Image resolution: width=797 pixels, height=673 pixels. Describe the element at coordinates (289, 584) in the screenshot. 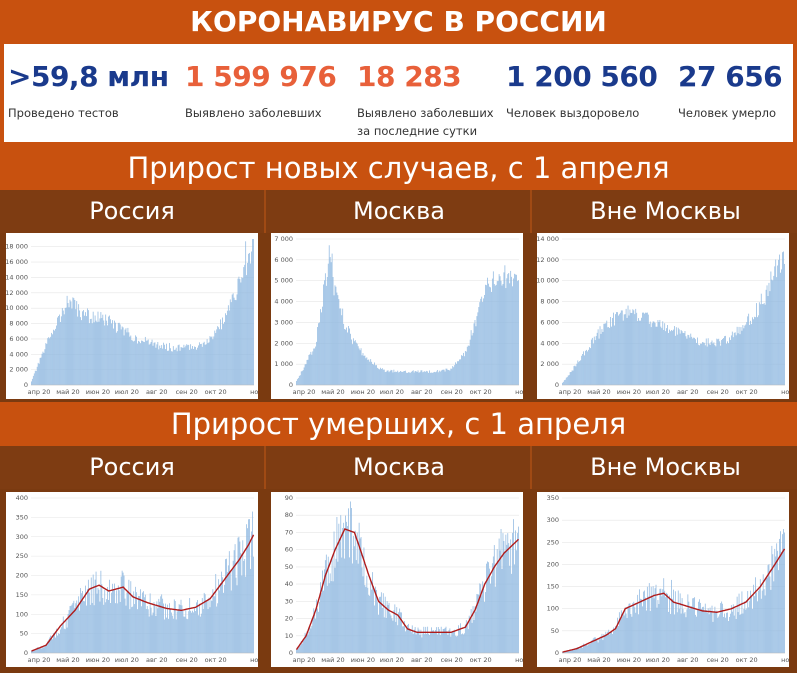

I see `y-tick-label: 40` at that location.